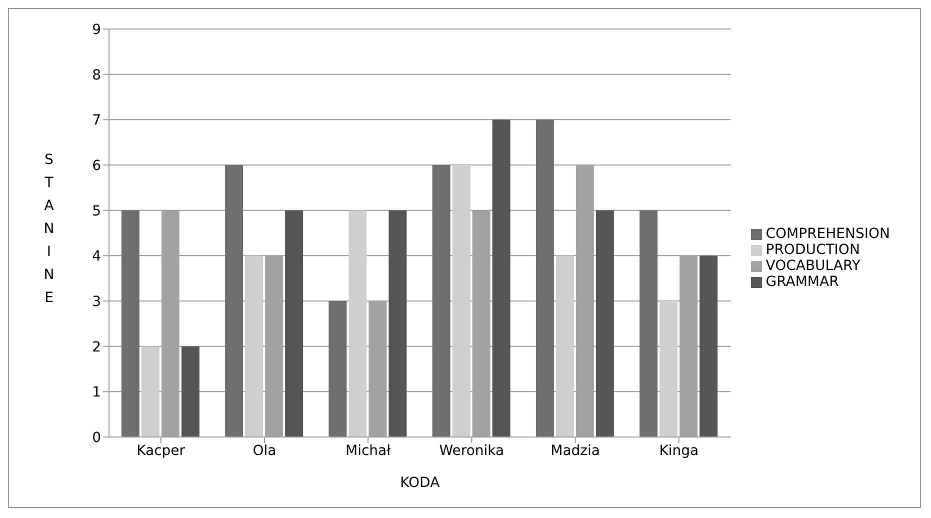 This screenshot has width=931, height=518. What do you see at coordinates (96, 392) in the screenshot?
I see `y-tick-label: 1` at bounding box center [96, 392].